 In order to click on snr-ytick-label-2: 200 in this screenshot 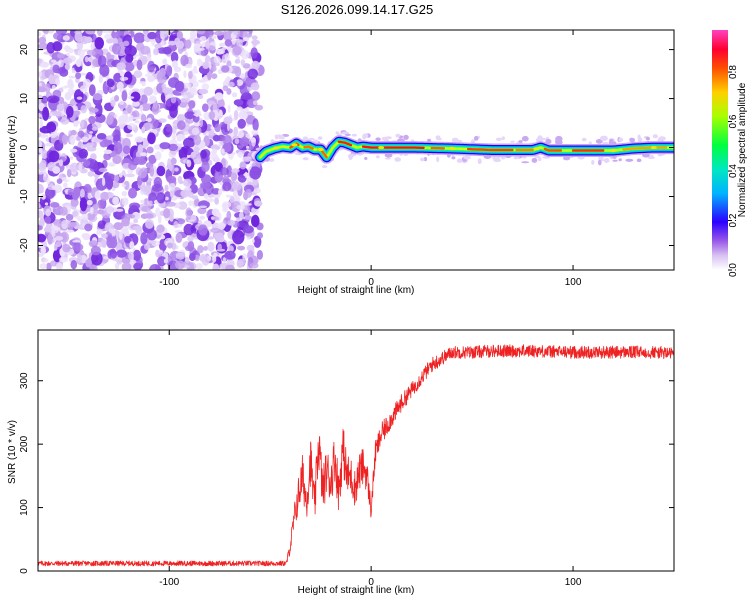, I will do `click(24, 443)`.